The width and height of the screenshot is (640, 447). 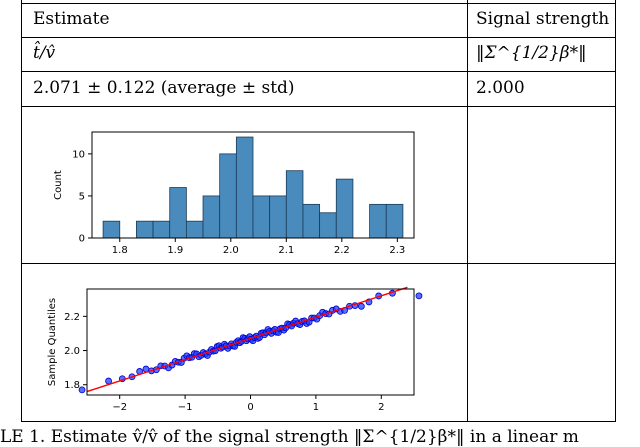 What do you see at coordinates (72, 351) in the screenshot?
I see `y-tick-label: 2.0` at bounding box center [72, 351].